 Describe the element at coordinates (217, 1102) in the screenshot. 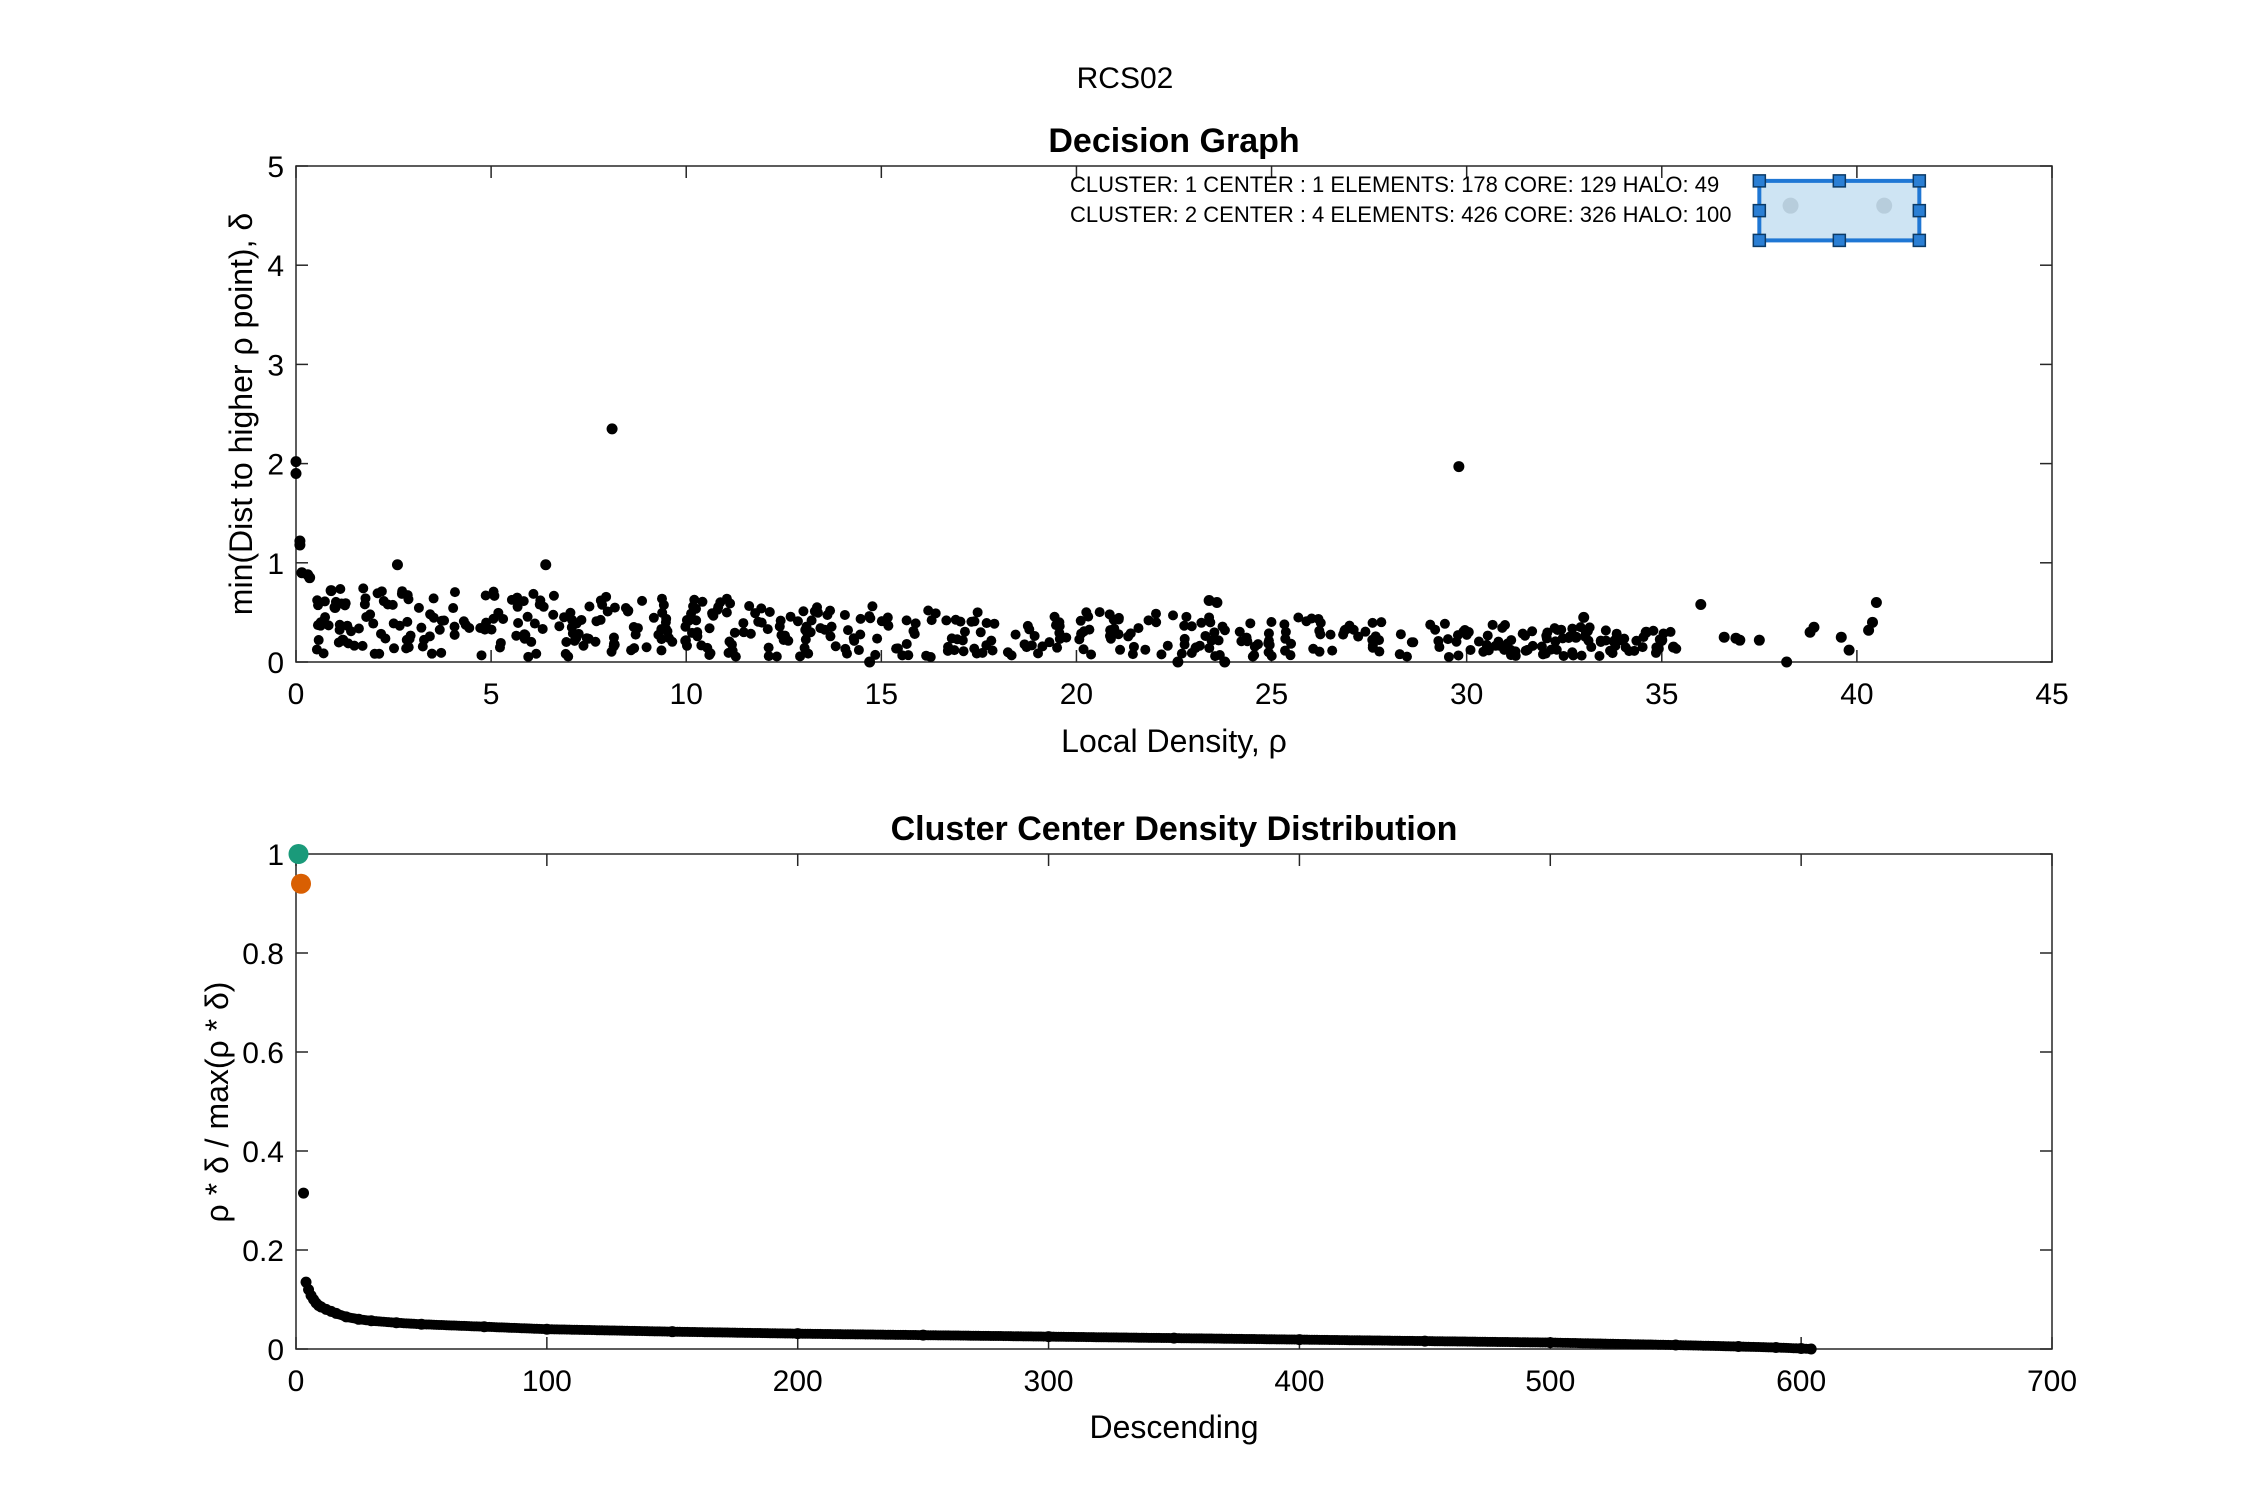

I see `density-distribution-ylabel: ρ * δ / max(ρ * δ)` at that location.